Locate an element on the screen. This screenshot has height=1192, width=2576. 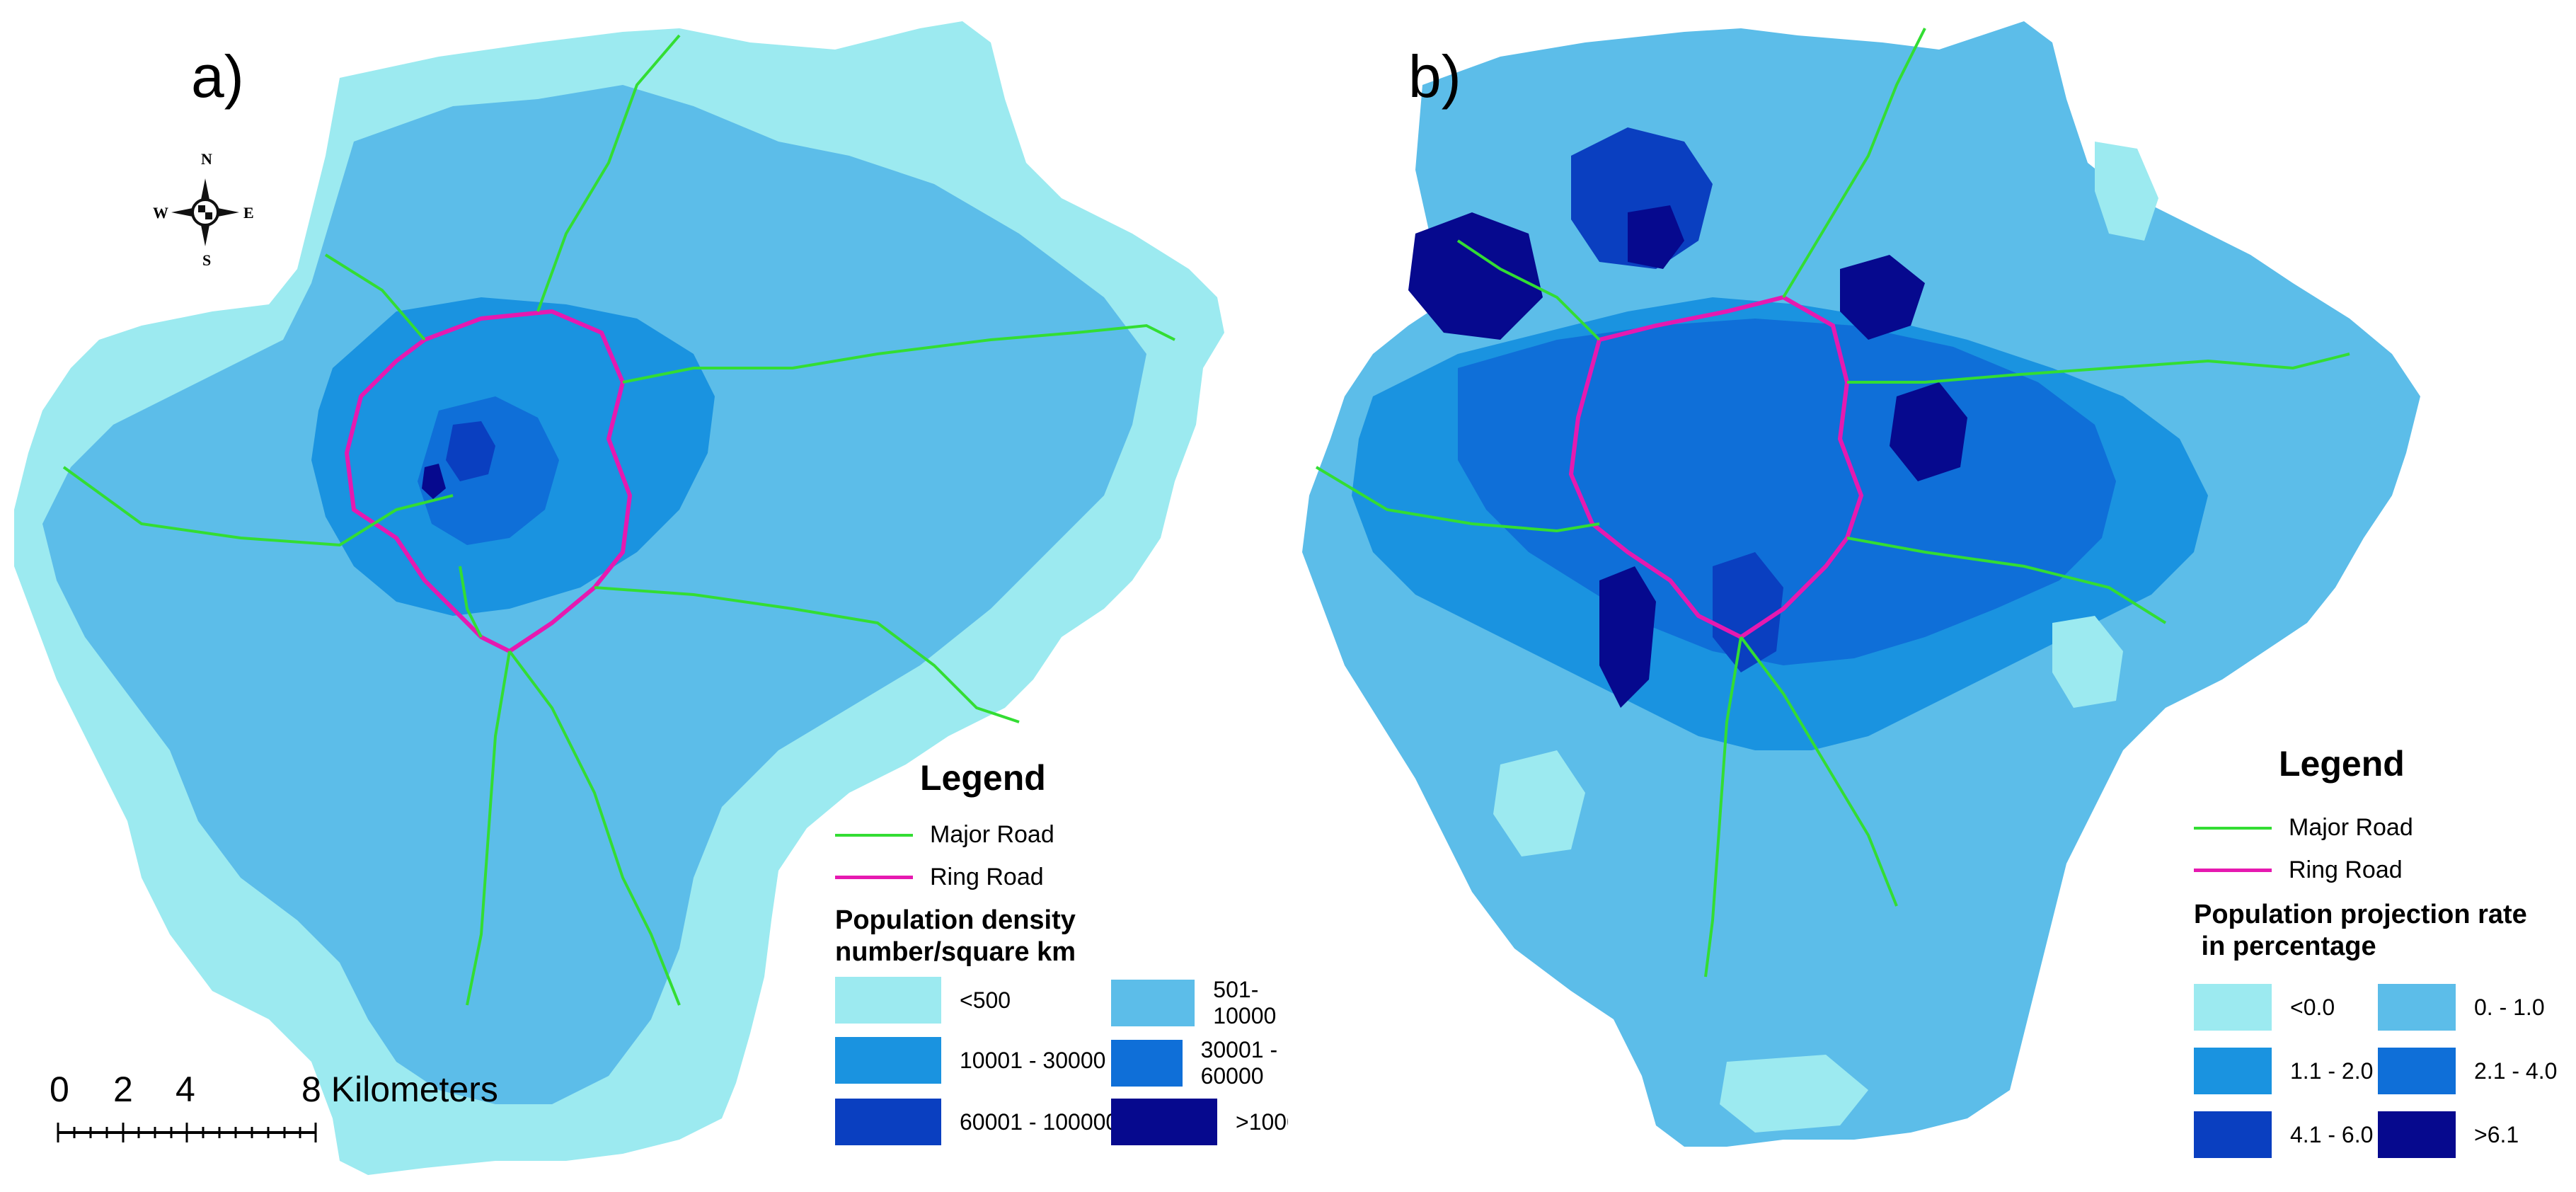
class-label: 1.1 - 2.0 is located at coordinates (2332, 1071).